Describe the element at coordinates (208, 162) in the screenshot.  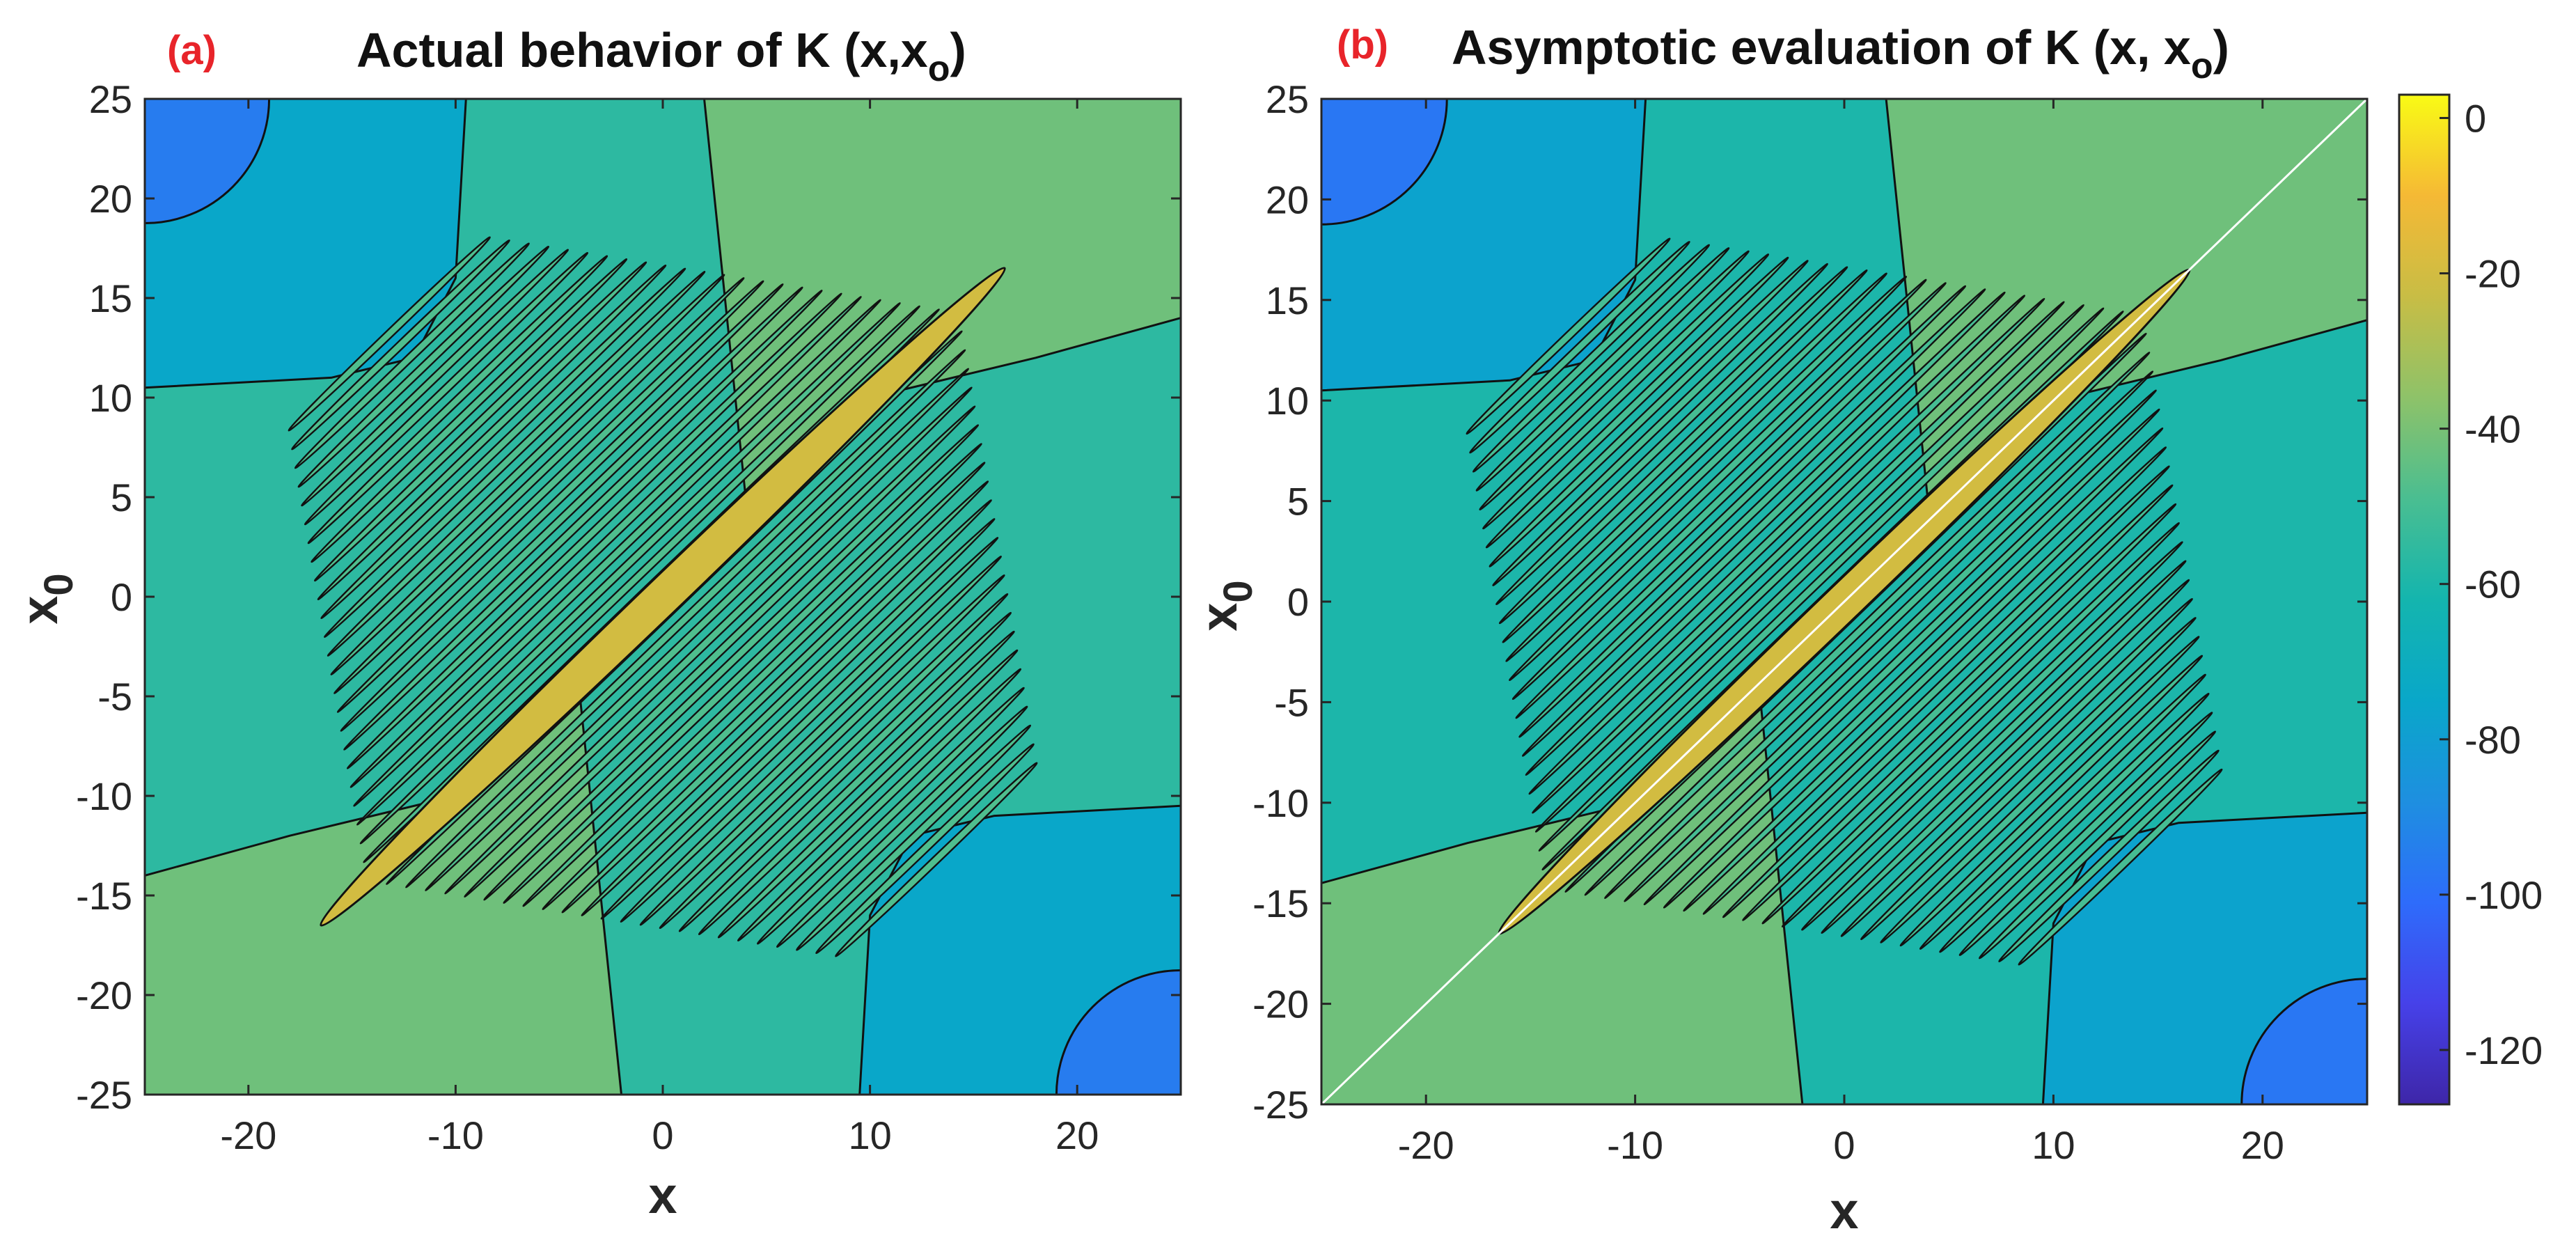
I see `contour-corner-top-left-deep` at that location.